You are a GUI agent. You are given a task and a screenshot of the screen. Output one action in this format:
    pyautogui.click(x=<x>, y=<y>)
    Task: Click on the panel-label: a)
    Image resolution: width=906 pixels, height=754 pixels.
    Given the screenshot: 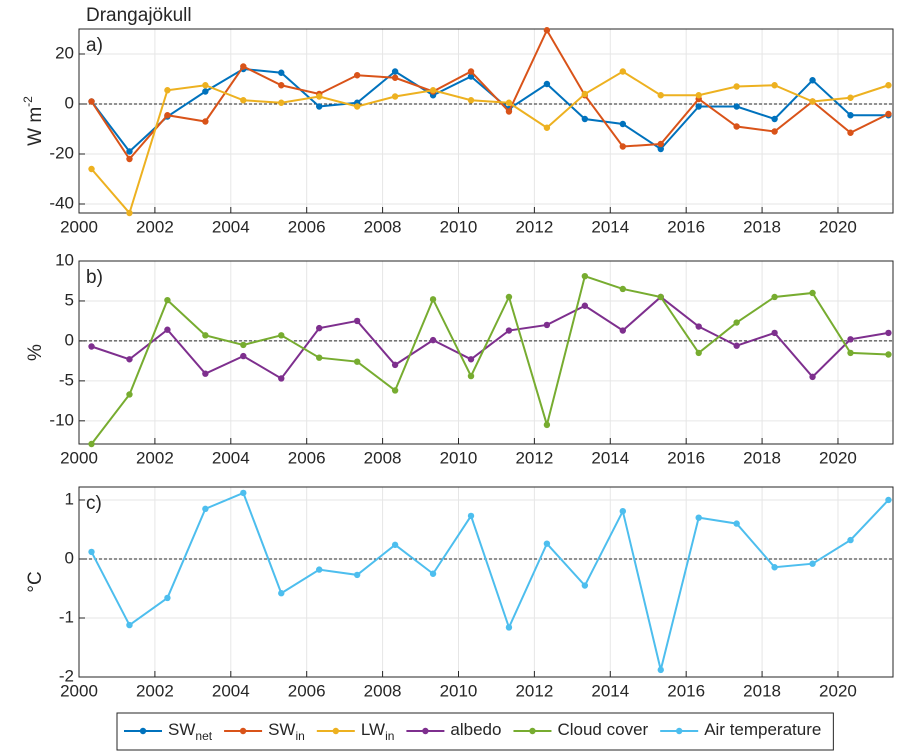 What is the action you would take?
    pyautogui.click(x=94, y=45)
    